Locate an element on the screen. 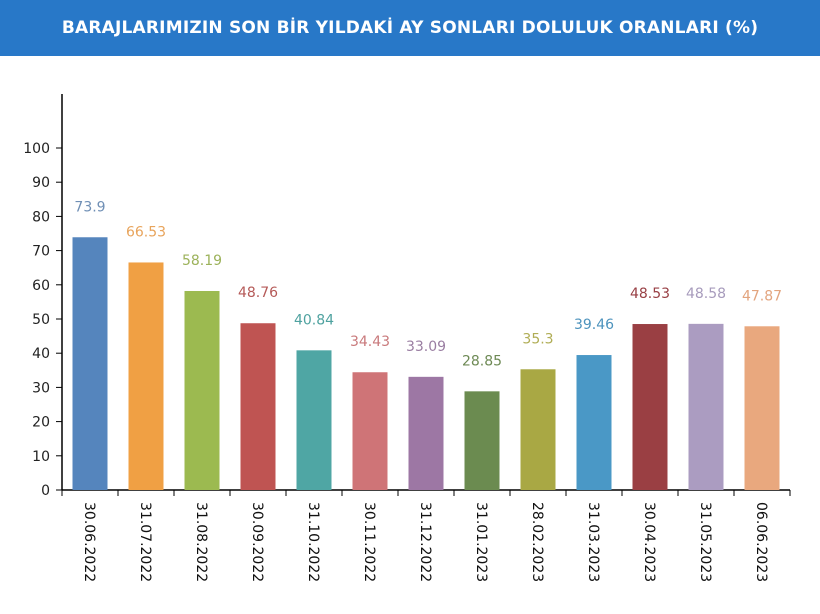 The height and width of the screenshot is (614, 820). category-label: 31.08.2022 is located at coordinates (201, 542).